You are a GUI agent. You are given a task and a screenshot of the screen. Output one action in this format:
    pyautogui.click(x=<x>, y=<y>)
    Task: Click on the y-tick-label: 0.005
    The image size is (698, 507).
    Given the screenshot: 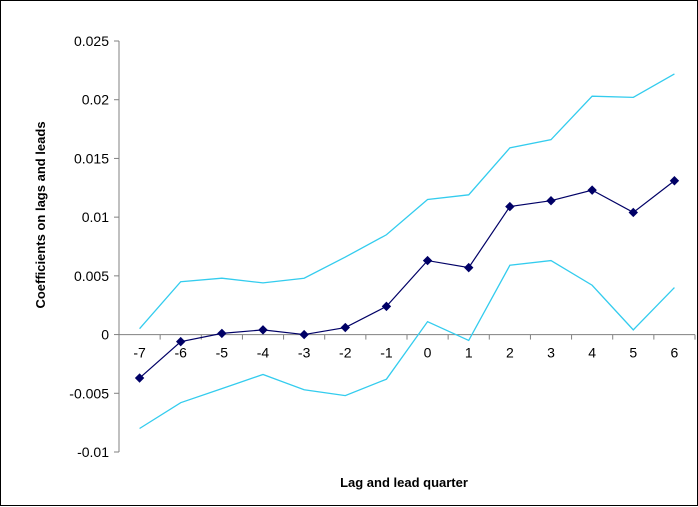 What is the action you would take?
    pyautogui.click(x=91, y=276)
    